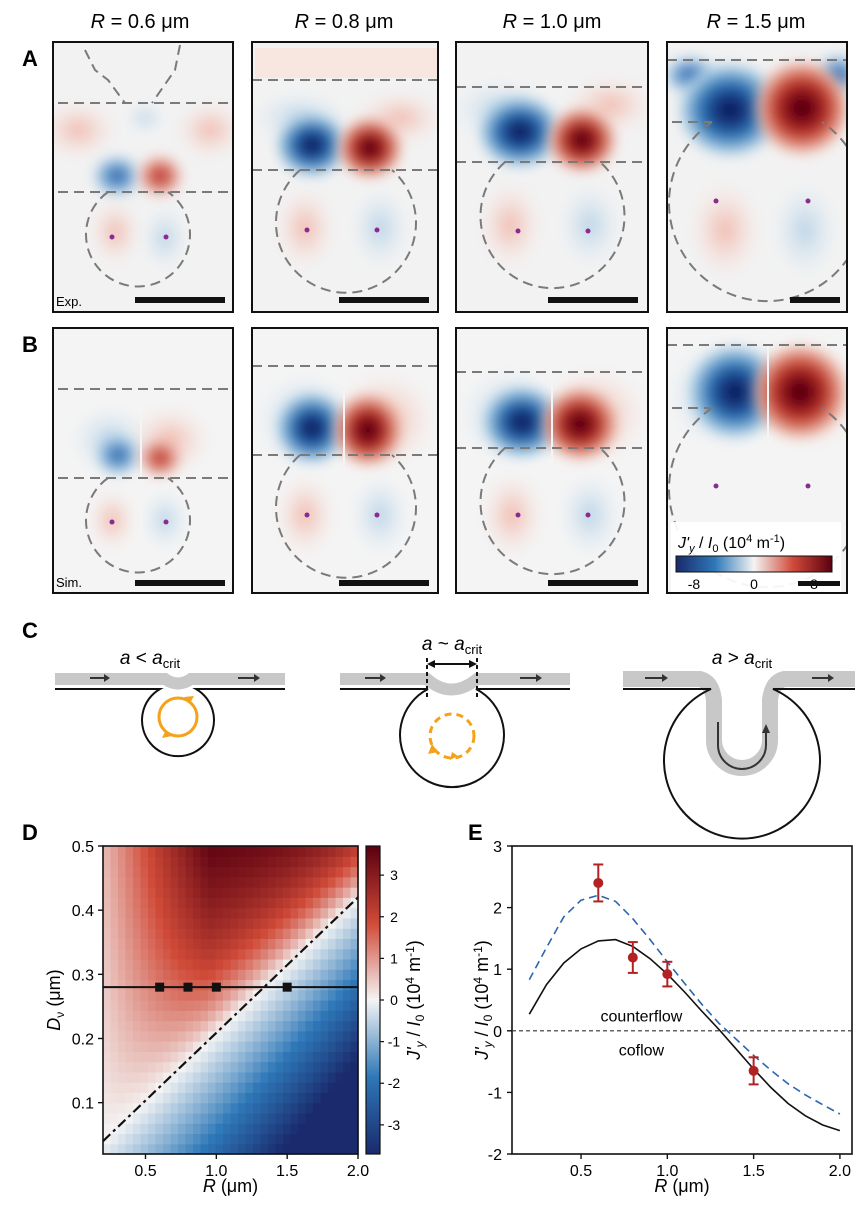 Image resolution: width=865 pixels, height=1207 pixels. Describe the element at coordinates (684, 1035) in the screenshot. I see `series-line-sim` at that location.